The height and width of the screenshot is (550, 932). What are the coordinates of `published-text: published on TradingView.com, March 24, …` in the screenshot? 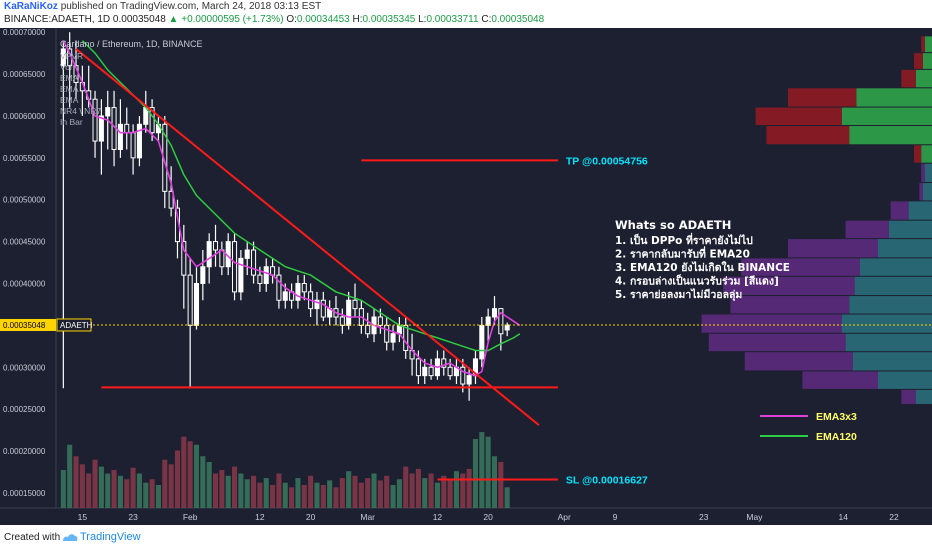 It's located at (191, 6).